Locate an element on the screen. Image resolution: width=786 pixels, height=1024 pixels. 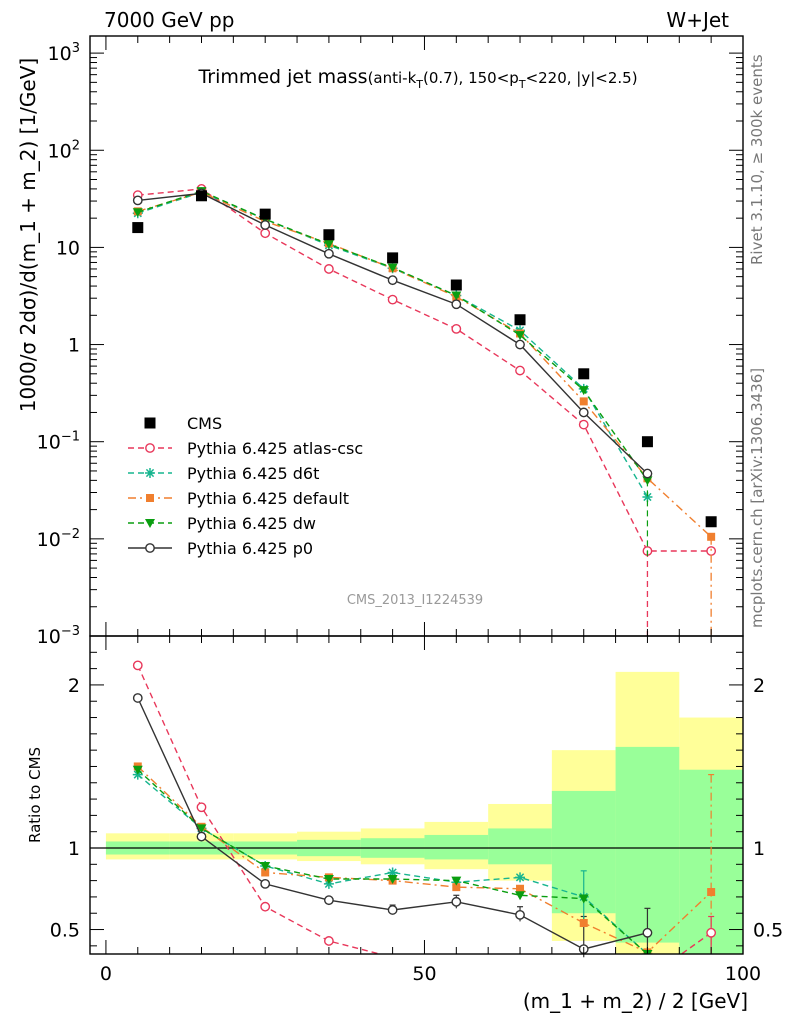
main-y-tick-label: 10³ is located at coordinates (64, 53).